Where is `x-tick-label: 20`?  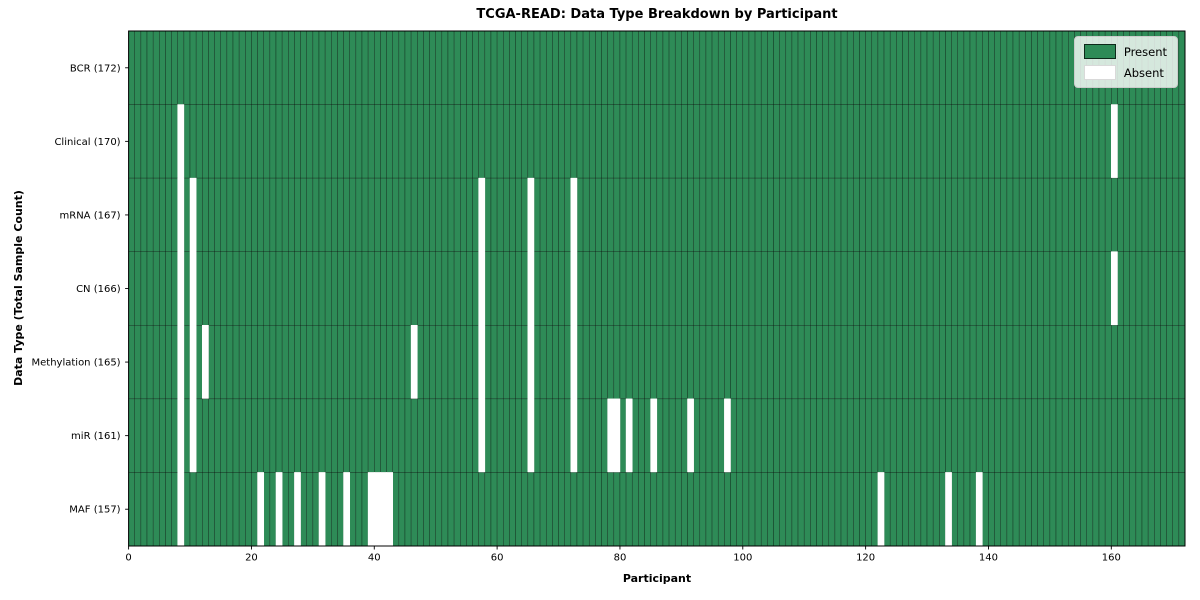 x-tick-label: 20 is located at coordinates (251, 558).